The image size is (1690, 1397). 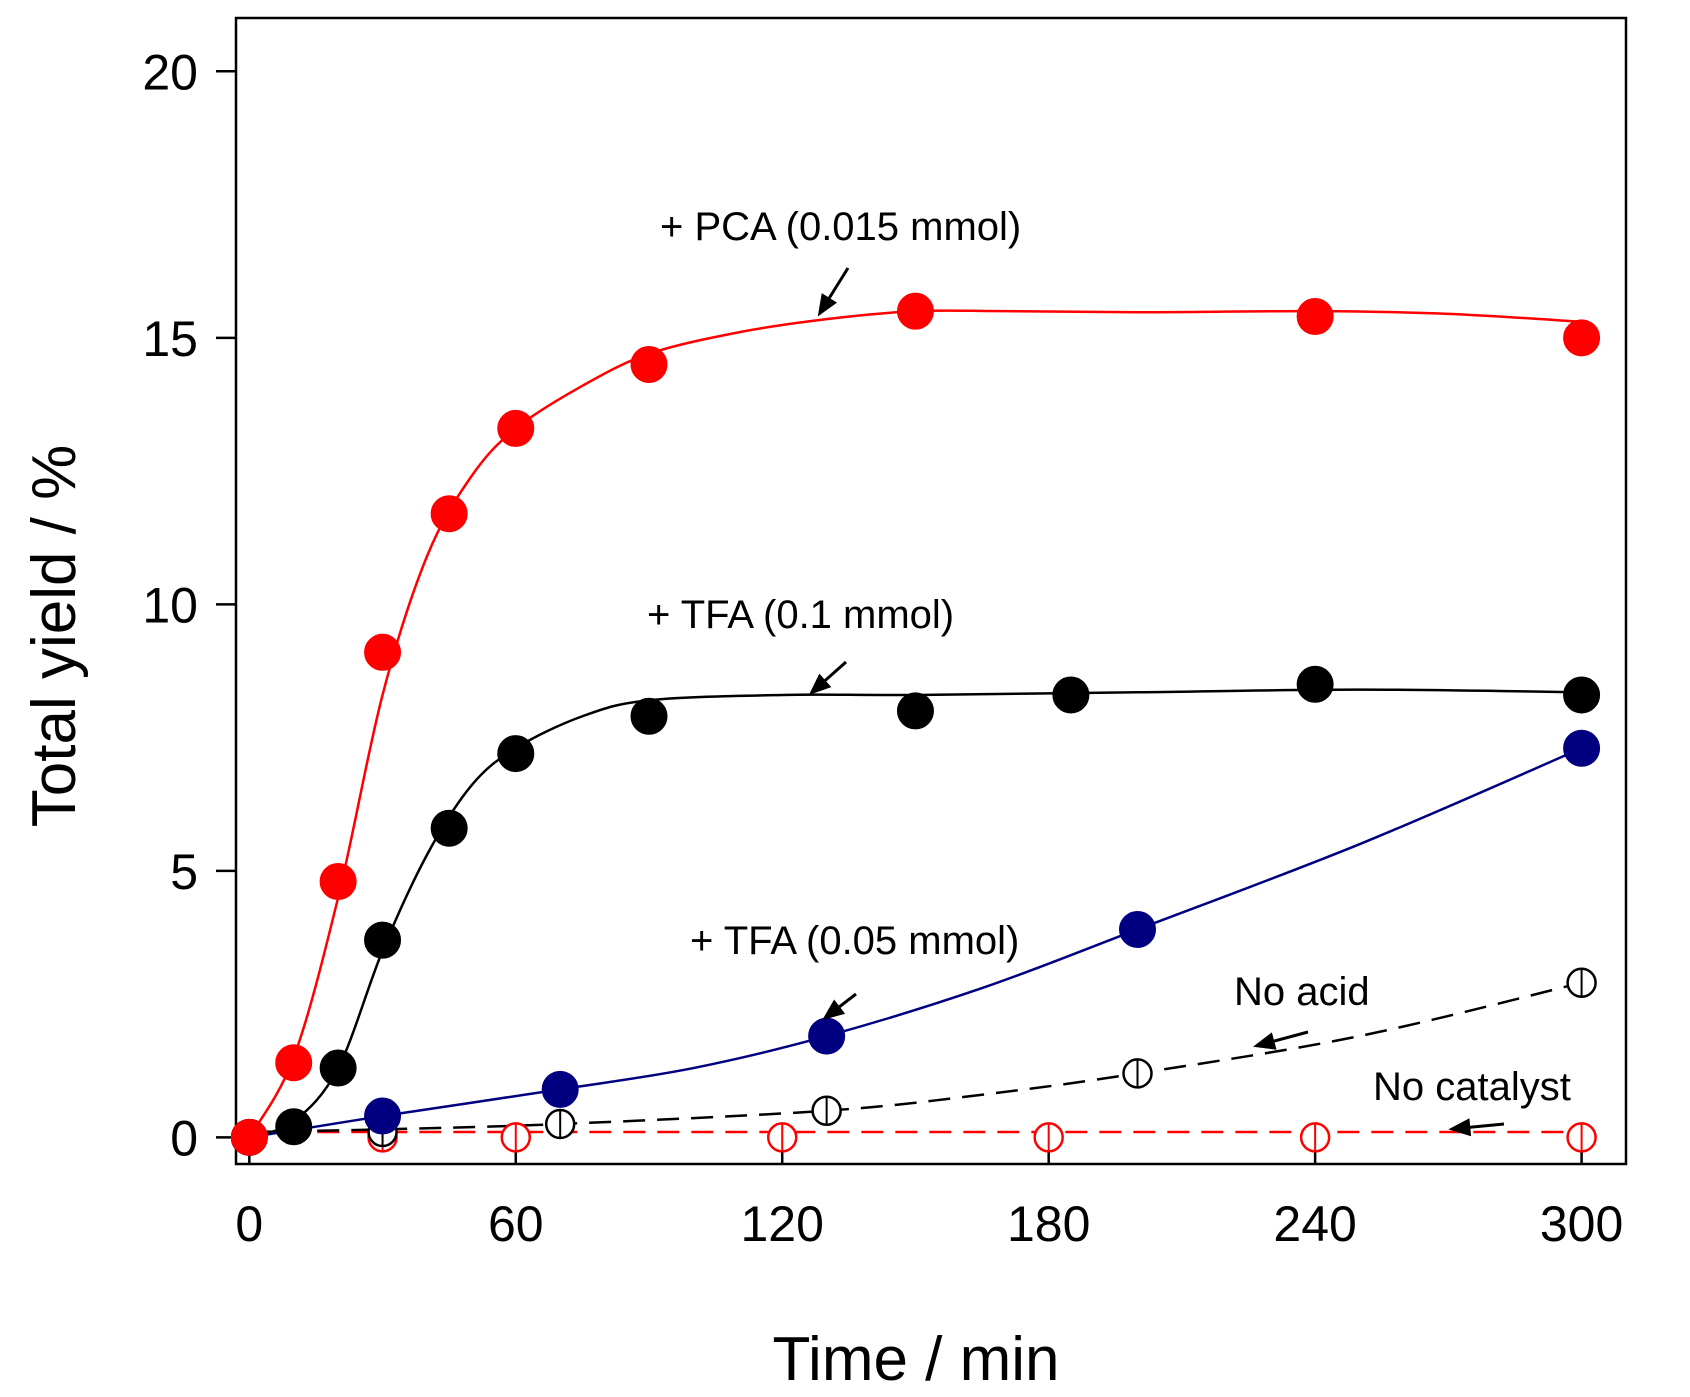 What do you see at coordinates (782, 1224) in the screenshot?
I see `x-tick-label-120: 120` at bounding box center [782, 1224].